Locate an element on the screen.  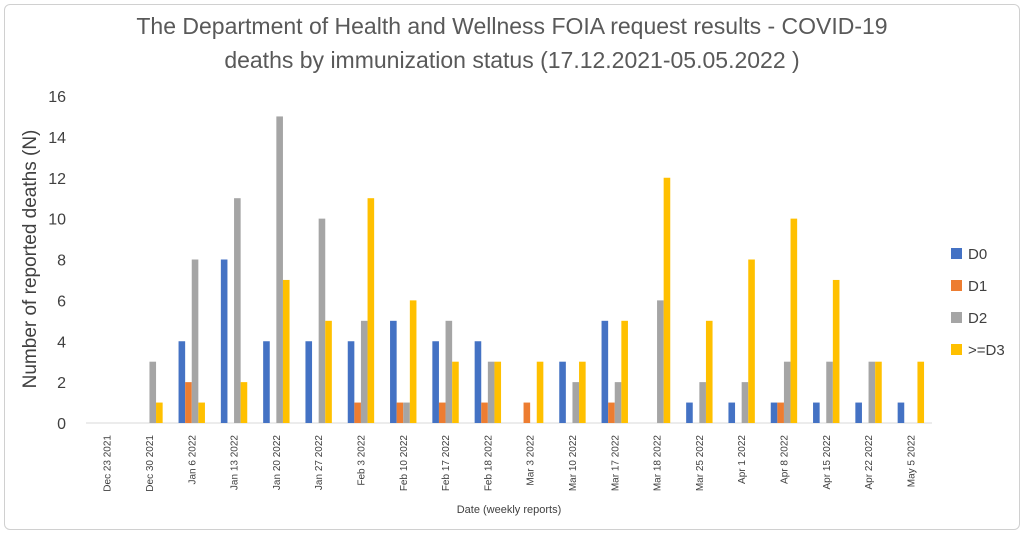
y-tick-label: 12 is located at coordinates (57, 179).